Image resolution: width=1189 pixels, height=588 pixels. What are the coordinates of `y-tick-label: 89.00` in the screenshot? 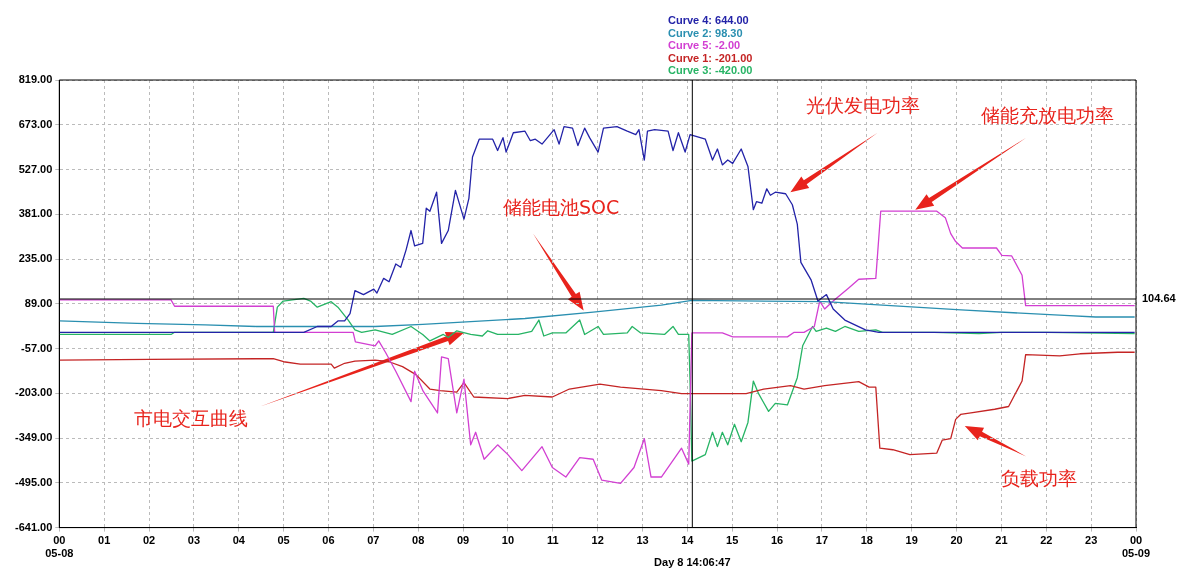 It's located at (38, 302).